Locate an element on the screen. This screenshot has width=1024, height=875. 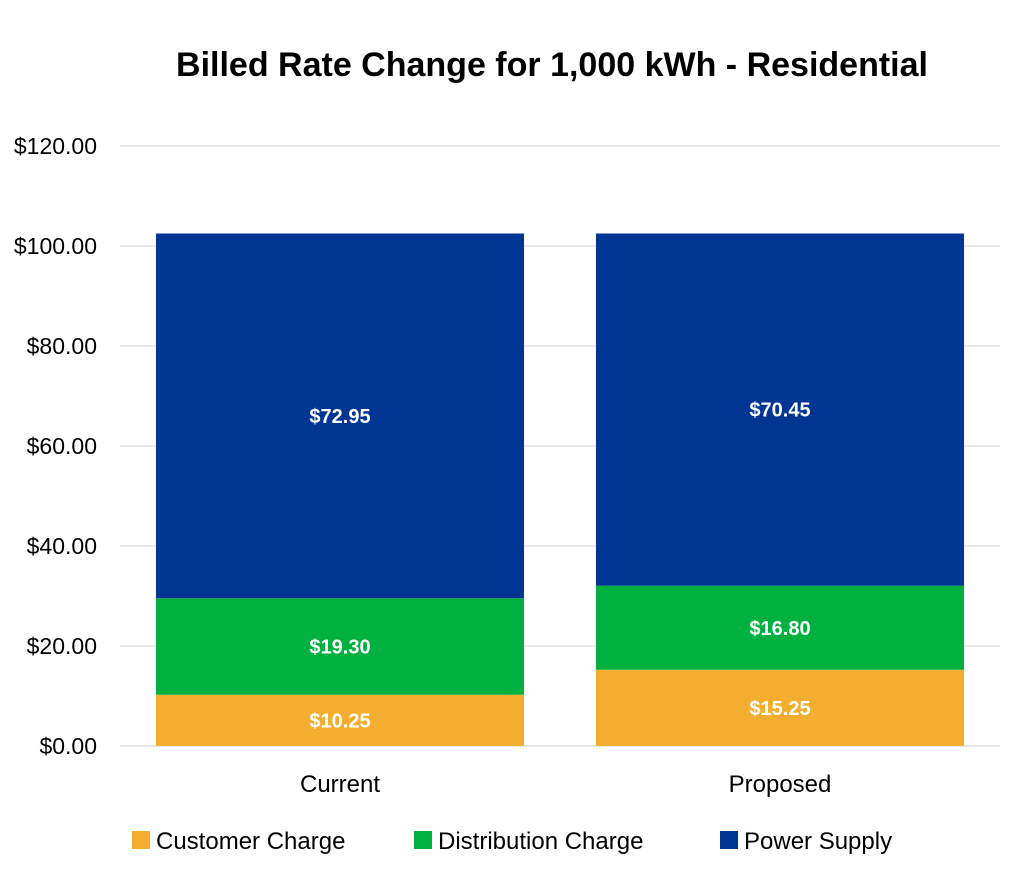
x-axis-category-labels: Current Proposed is located at coordinates (565, 784).